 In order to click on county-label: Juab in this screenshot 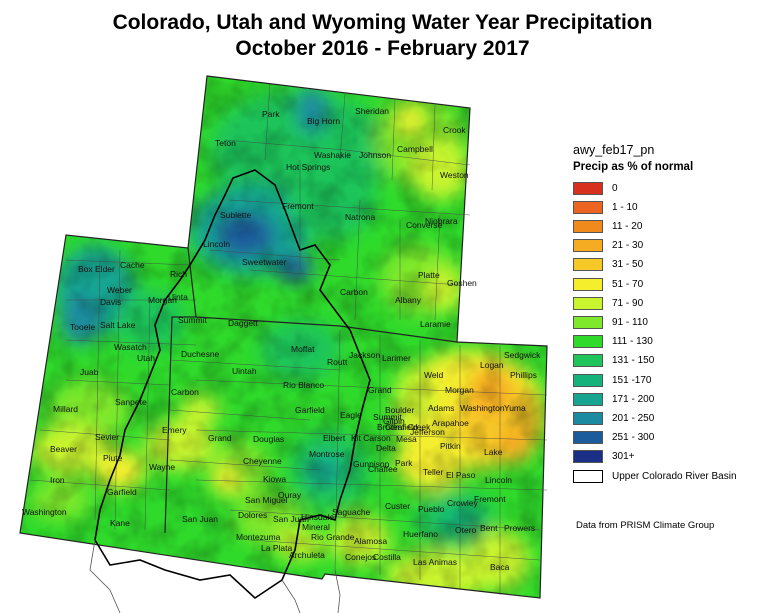, I will do `click(89, 372)`.